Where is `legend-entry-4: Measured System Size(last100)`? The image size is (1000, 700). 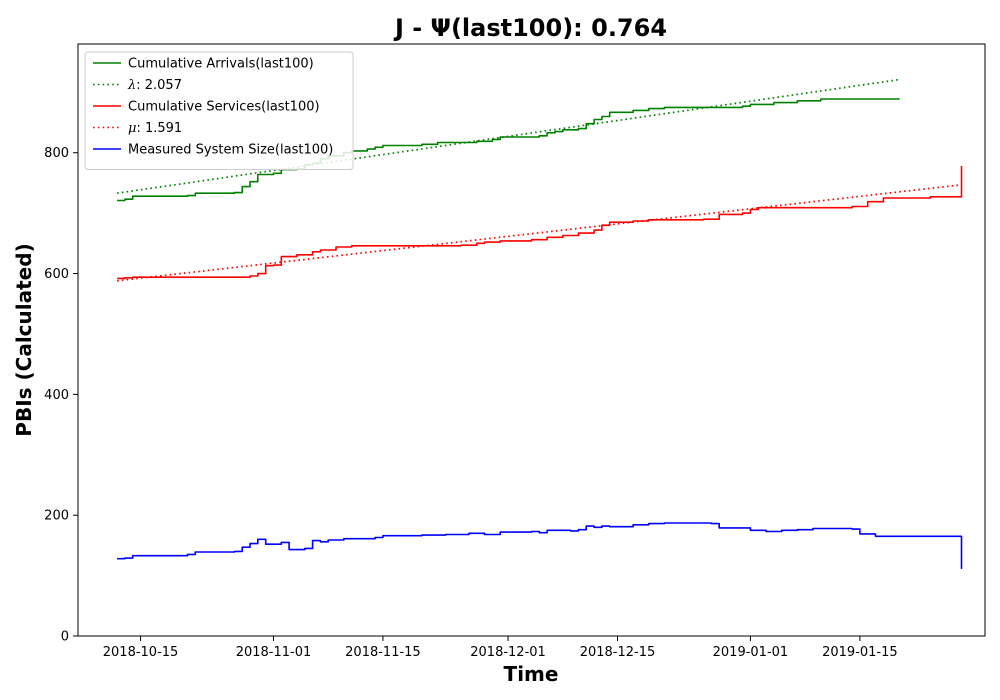
legend-entry-4: Measured System Size(last100) is located at coordinates (230, 150).